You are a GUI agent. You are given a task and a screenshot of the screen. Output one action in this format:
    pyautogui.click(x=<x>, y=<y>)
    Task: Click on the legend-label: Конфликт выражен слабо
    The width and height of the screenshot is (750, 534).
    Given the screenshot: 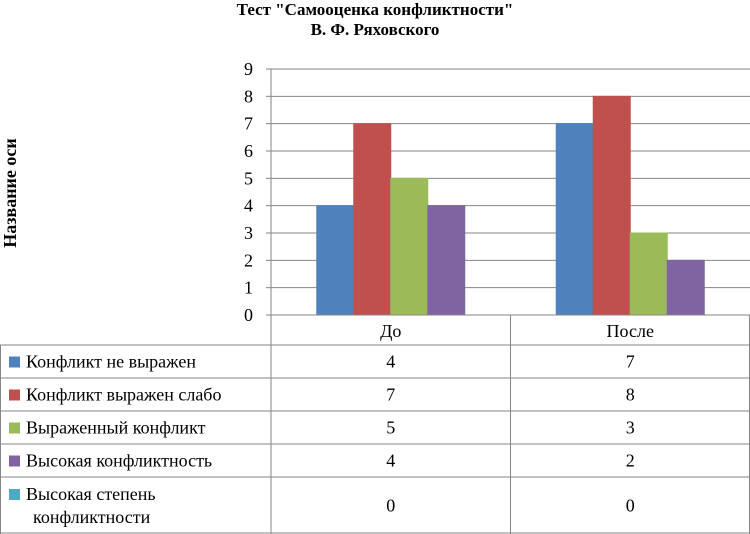 What is the action you would take?
    pyautogui.click(x=123, y=395)
    